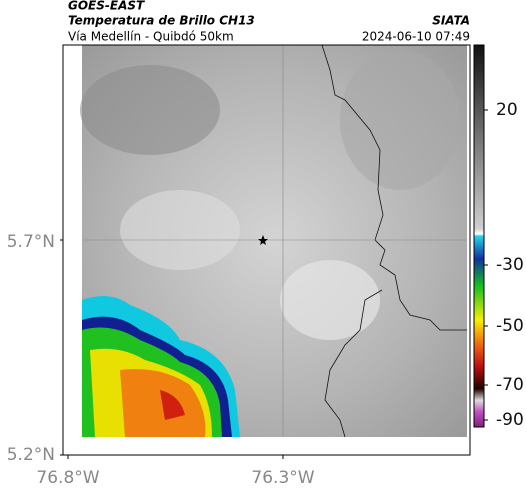 This screenshot has width=526, height=495. I want to click on lon-label: 76.8°W, so click(67, 478).